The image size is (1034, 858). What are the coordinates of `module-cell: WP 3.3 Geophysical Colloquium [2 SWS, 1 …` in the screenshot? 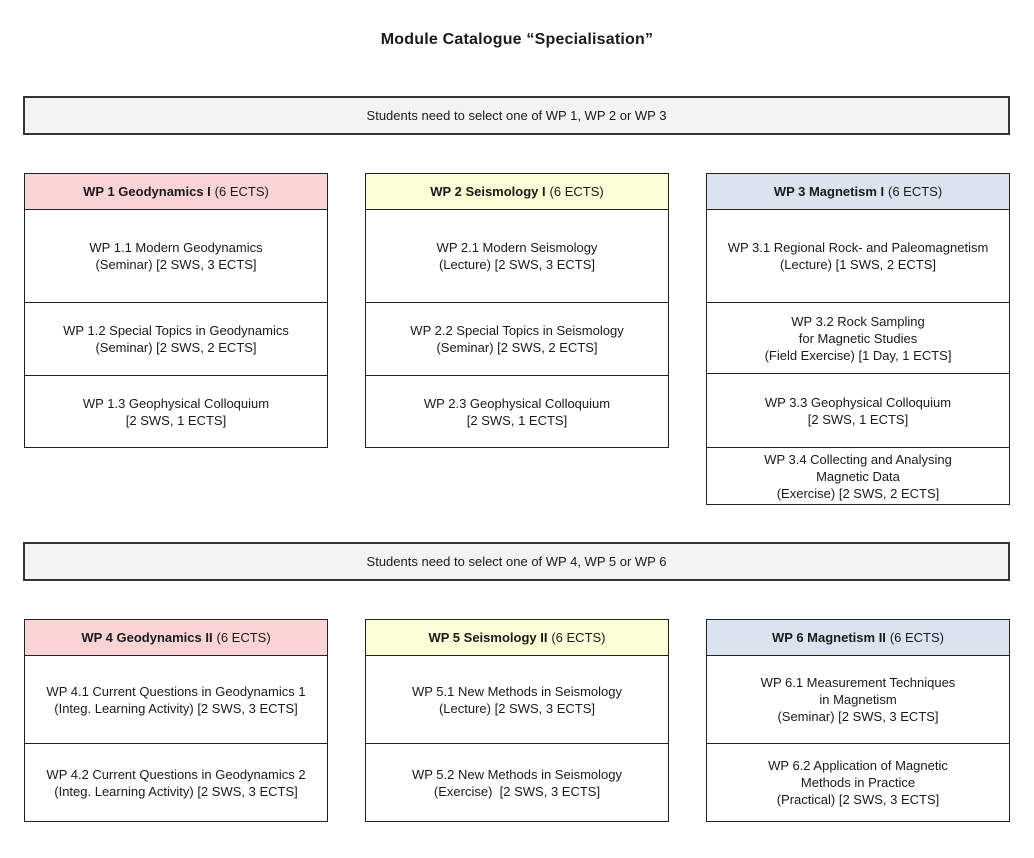 It's located at (858, 411).